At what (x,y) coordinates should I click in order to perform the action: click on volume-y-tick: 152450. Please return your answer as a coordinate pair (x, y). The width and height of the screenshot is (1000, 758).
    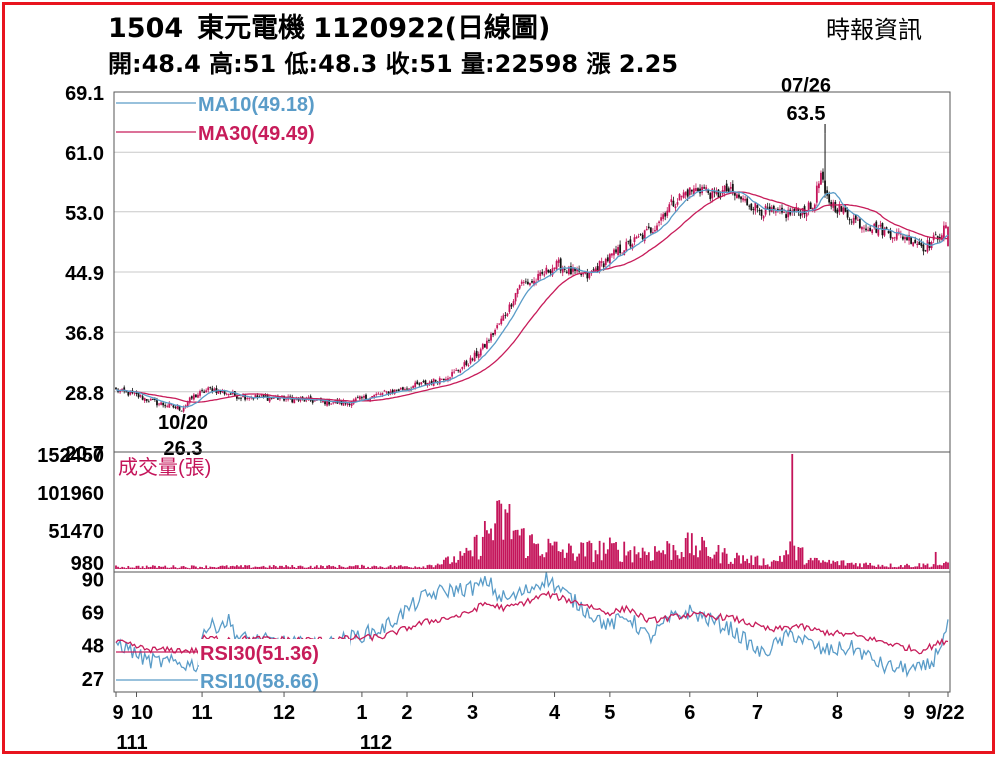
    Looking at the image, I should click on (70, 456).